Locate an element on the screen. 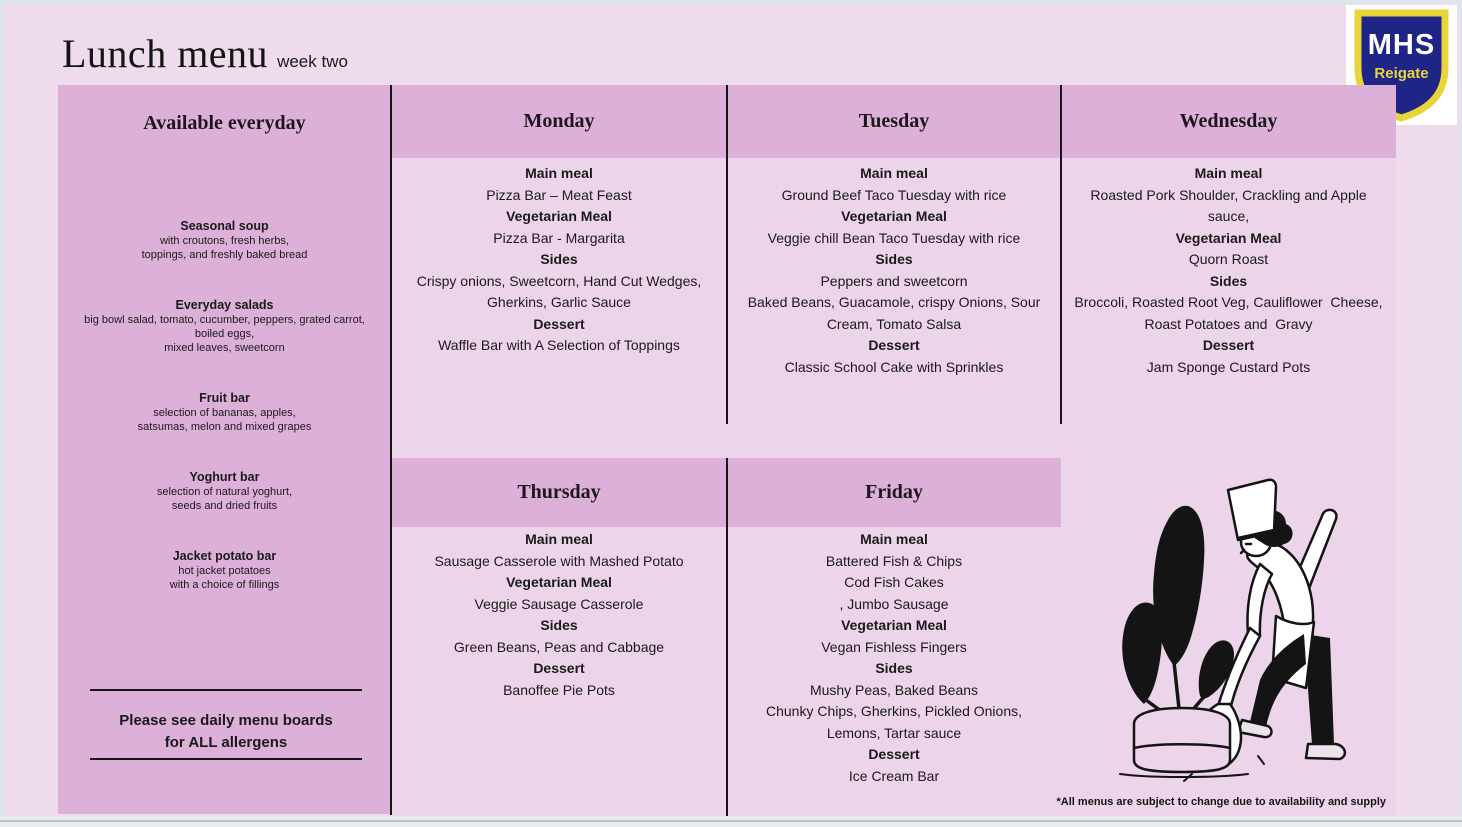 This screenshot has height=827, width=1462. everyday-item-desc: hot jacket potatoes is located at coordinates (224, 571).